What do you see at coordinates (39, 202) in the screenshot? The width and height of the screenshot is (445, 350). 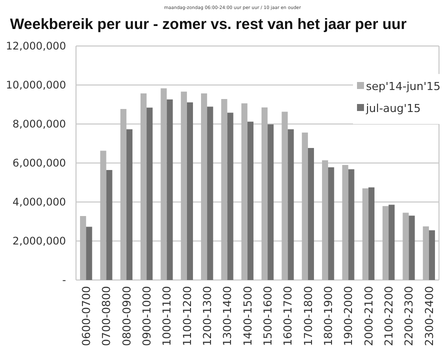 I see `y-tick-label: 4,000,000` at bounding box center [39, 202].